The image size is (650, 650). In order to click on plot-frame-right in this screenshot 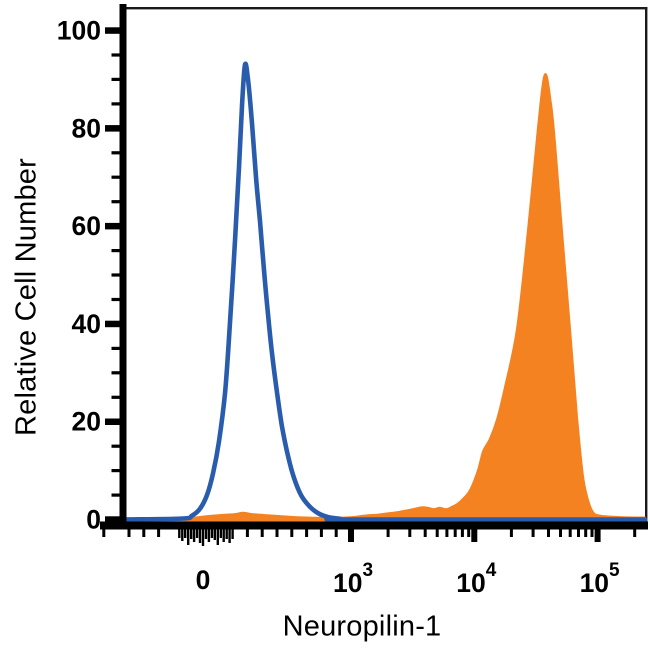, I will do `click(646, 268)`.